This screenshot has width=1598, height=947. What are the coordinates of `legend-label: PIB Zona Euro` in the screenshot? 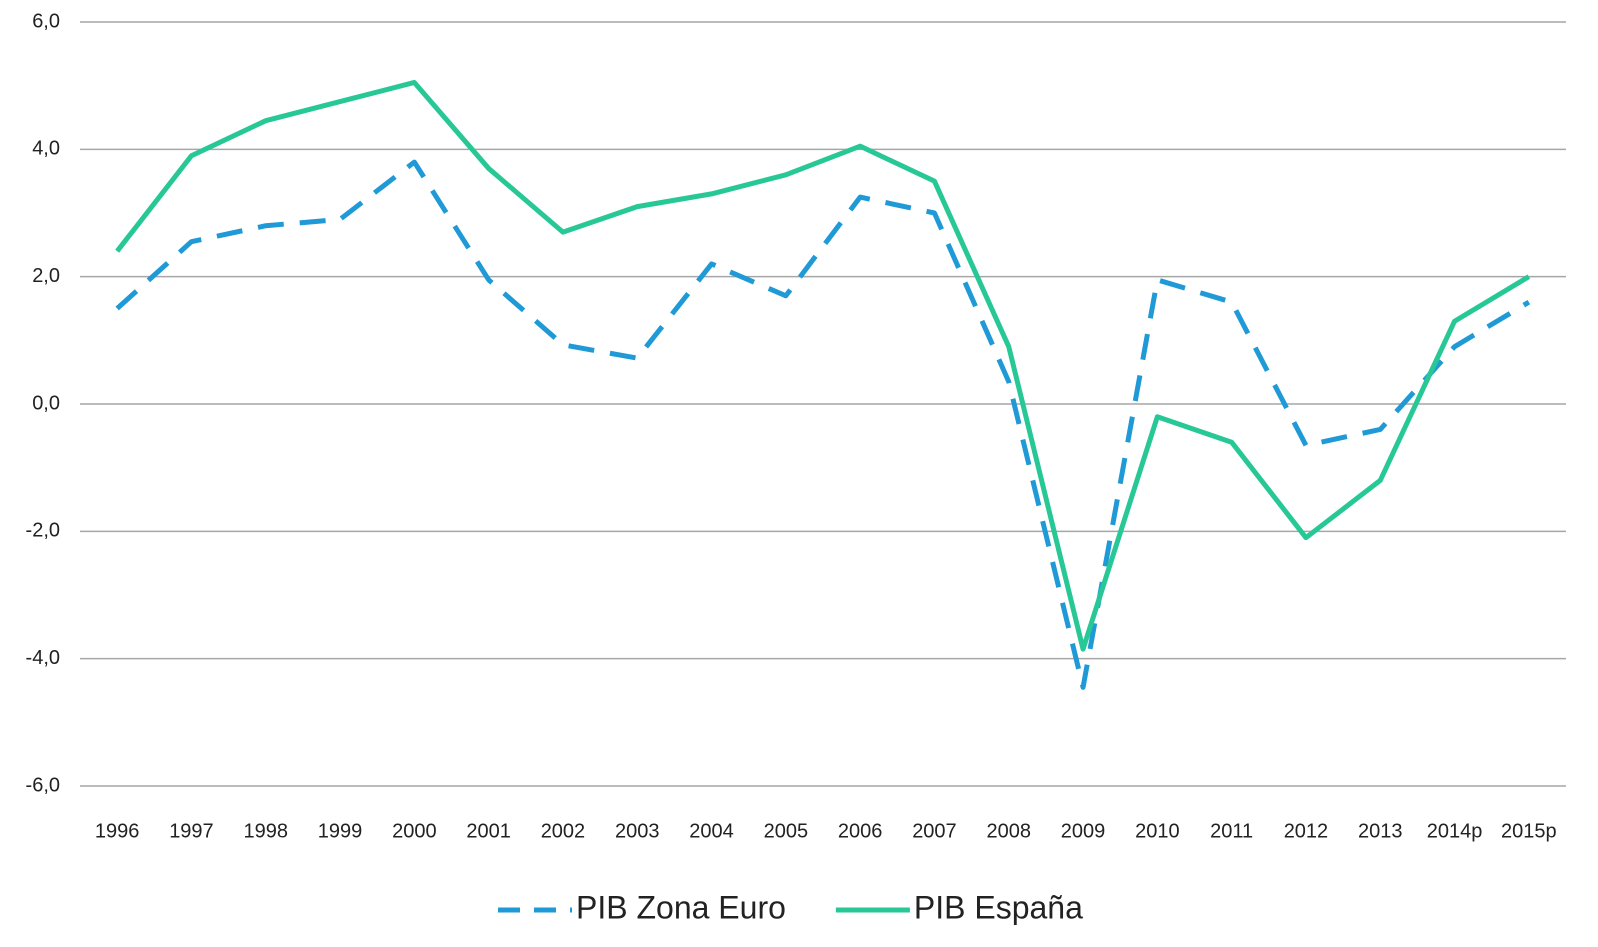 It's located at (681, 907).